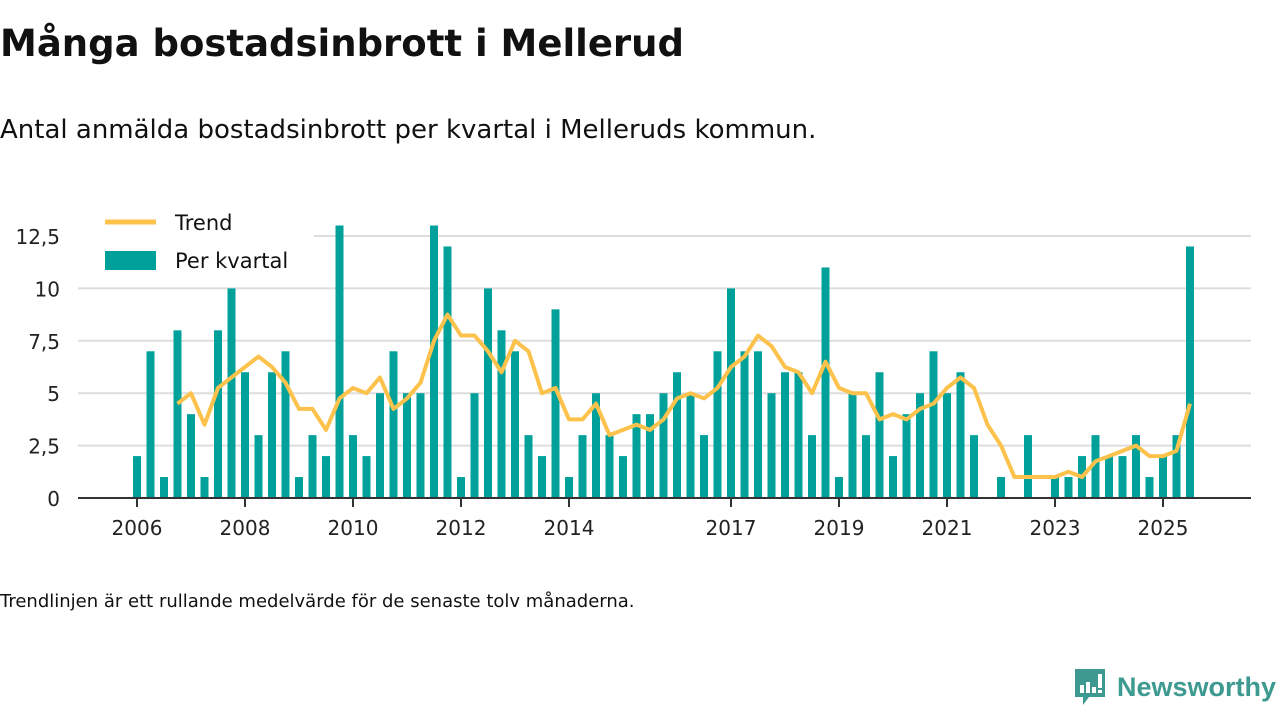  I want to click on x-tick-label: 2019, so click(839, 528).